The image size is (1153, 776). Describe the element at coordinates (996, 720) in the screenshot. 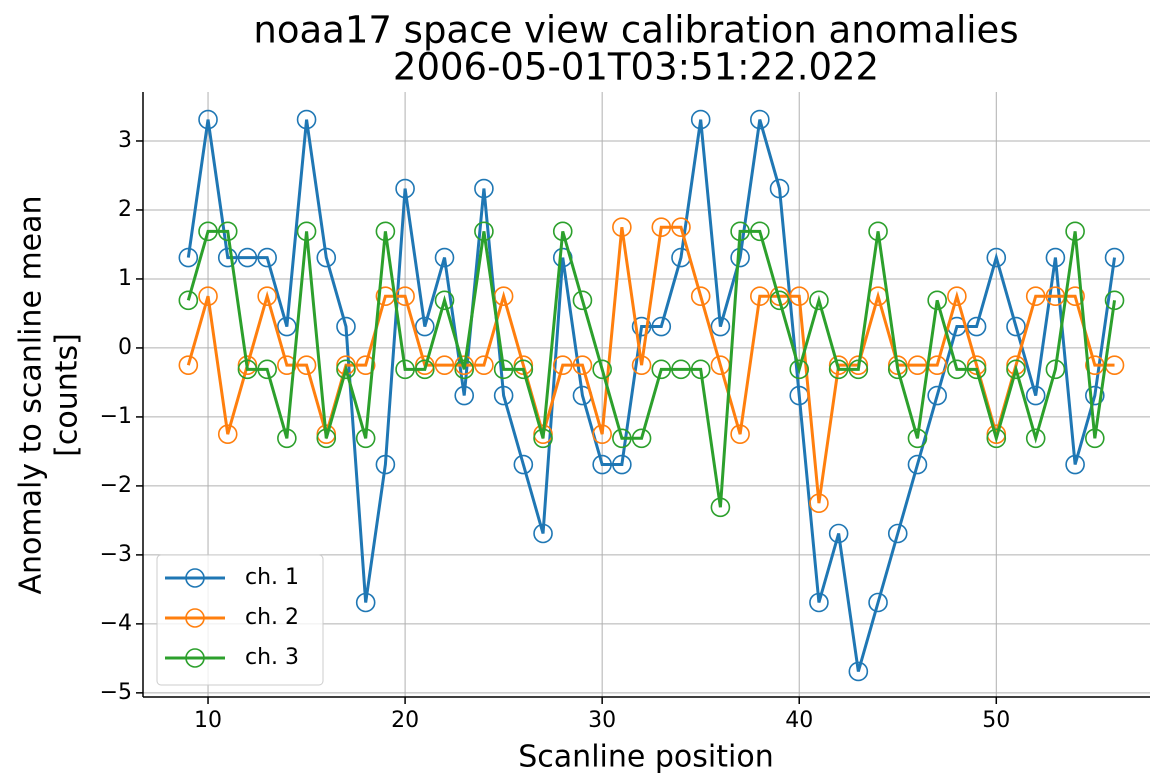

I see `x-tick-label: 50` at that location.